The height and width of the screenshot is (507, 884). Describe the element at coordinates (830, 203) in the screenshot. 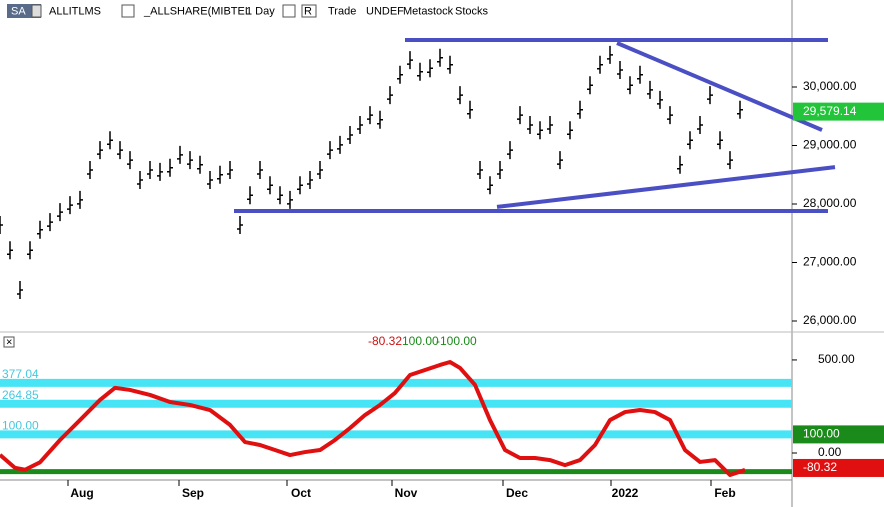

I see `y-tick-label: 28,000.00` at that location.